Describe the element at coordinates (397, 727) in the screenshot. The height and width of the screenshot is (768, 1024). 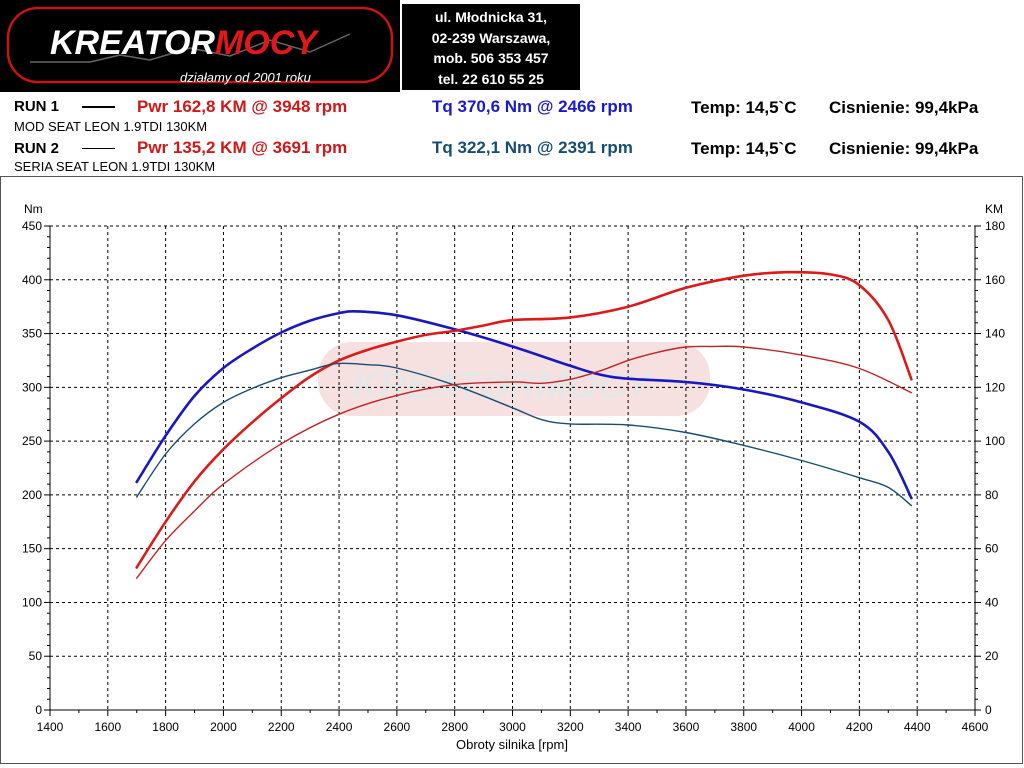
I see `x-tick-label: 2600` at that location.